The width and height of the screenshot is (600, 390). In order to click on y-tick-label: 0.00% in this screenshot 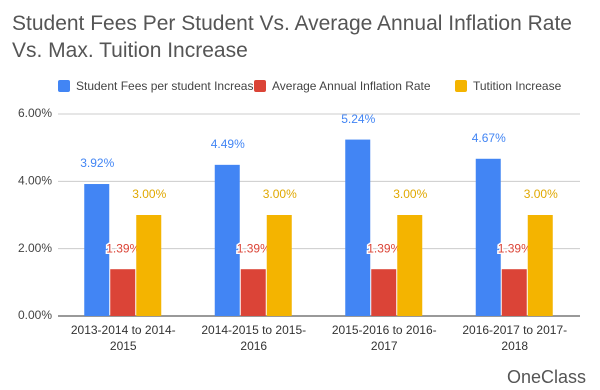, I will do `click(35, 315)`.